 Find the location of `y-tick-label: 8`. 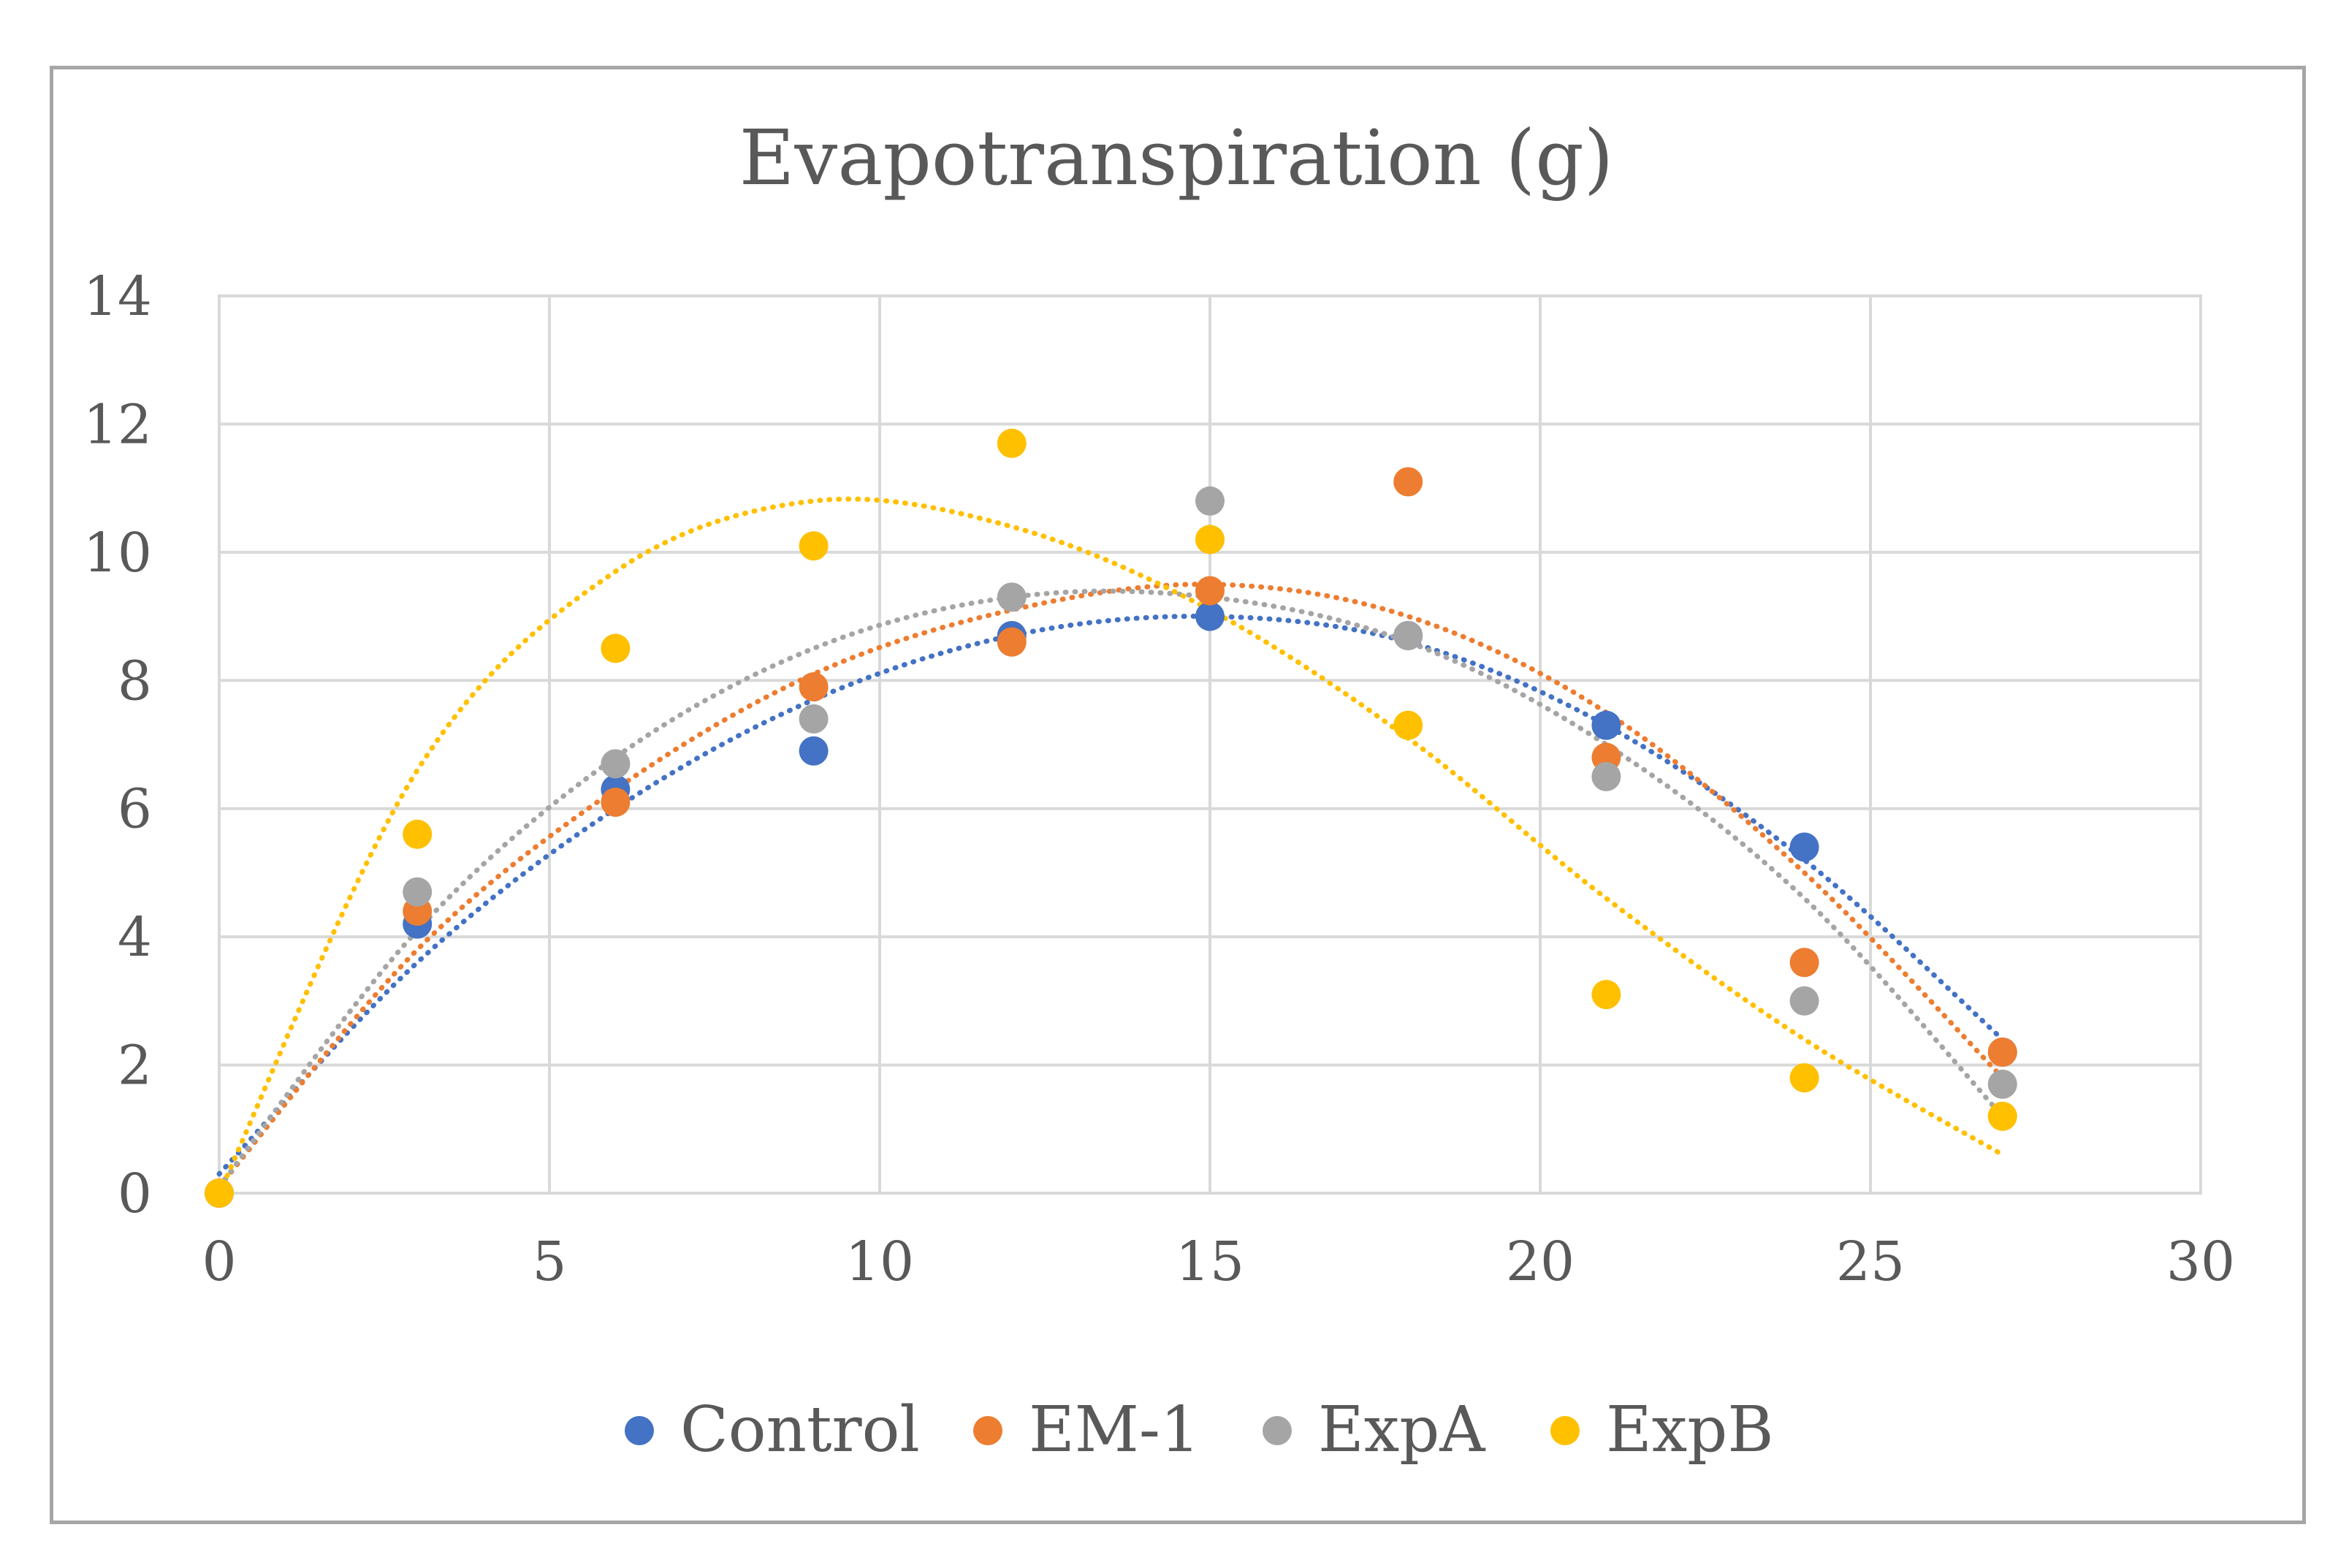

y-tick-label: 8 is located at coordinates (135, 681).